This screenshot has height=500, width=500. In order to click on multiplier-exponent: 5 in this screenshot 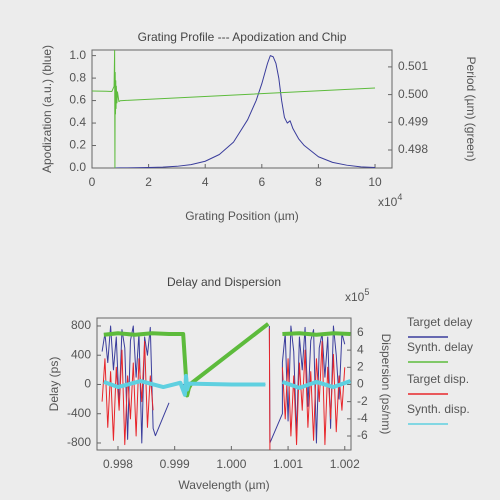, I will do `click(366, 292)`.